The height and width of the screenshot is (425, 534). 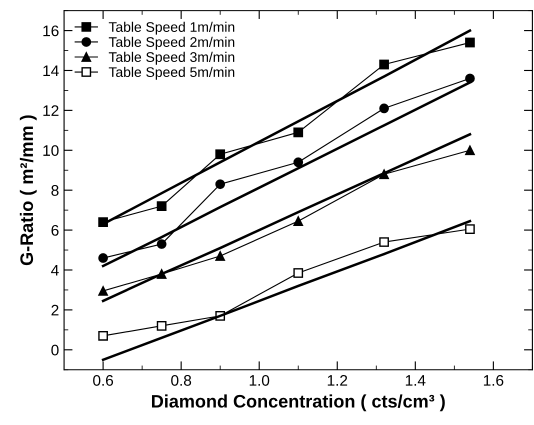 I want to click on legend-label: Table Speed 5m/min, so click(x=171, y=73).